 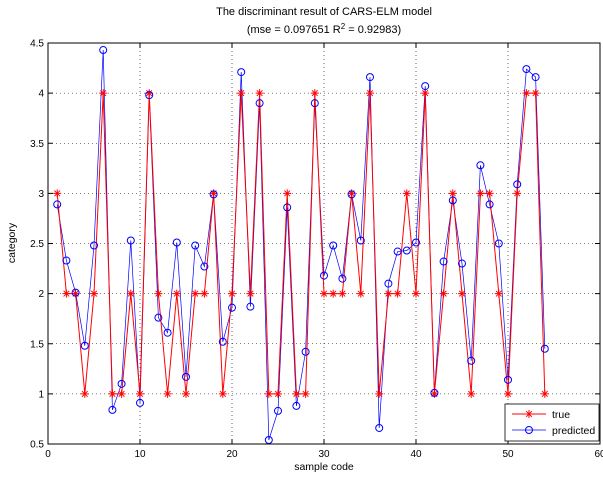 What do you see at coordinates (324, 29) in the screenshot?
I see `chart-subtitle: (mse = 0.097651 R2 = 0.92983)` at bounding box center [324, 29].